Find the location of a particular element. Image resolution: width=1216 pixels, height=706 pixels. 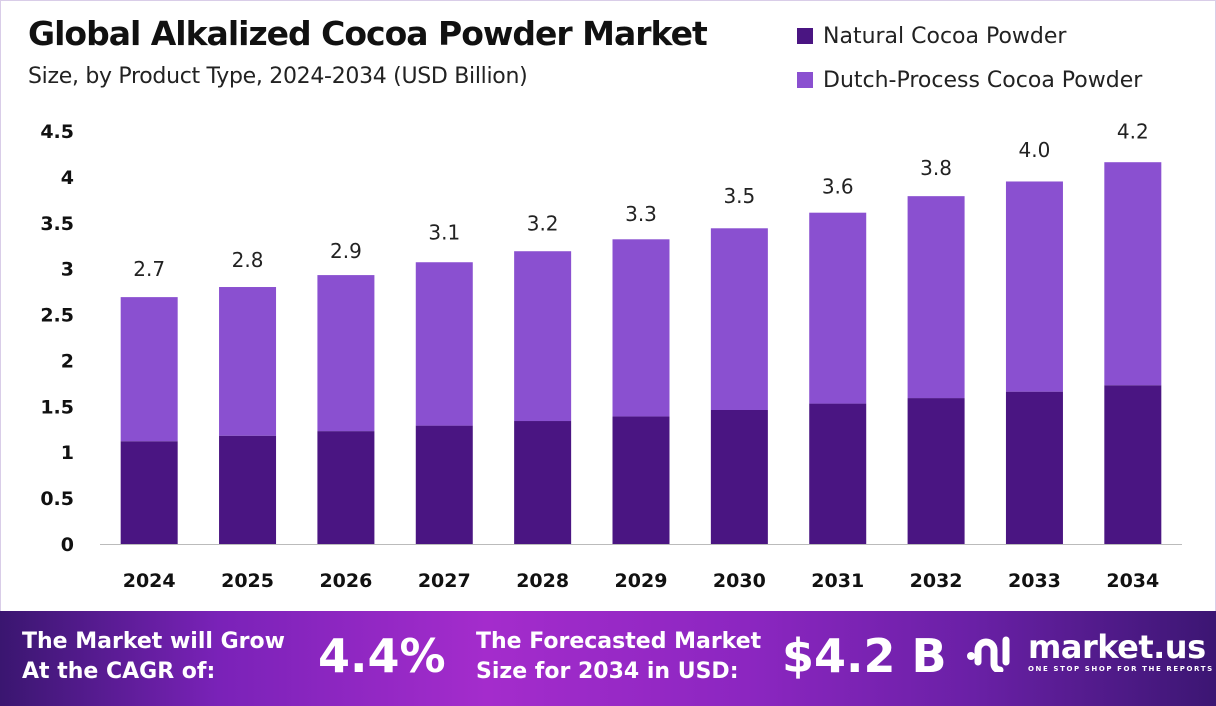

x-tick-label: 2028 is located at coordinates (542, 581).